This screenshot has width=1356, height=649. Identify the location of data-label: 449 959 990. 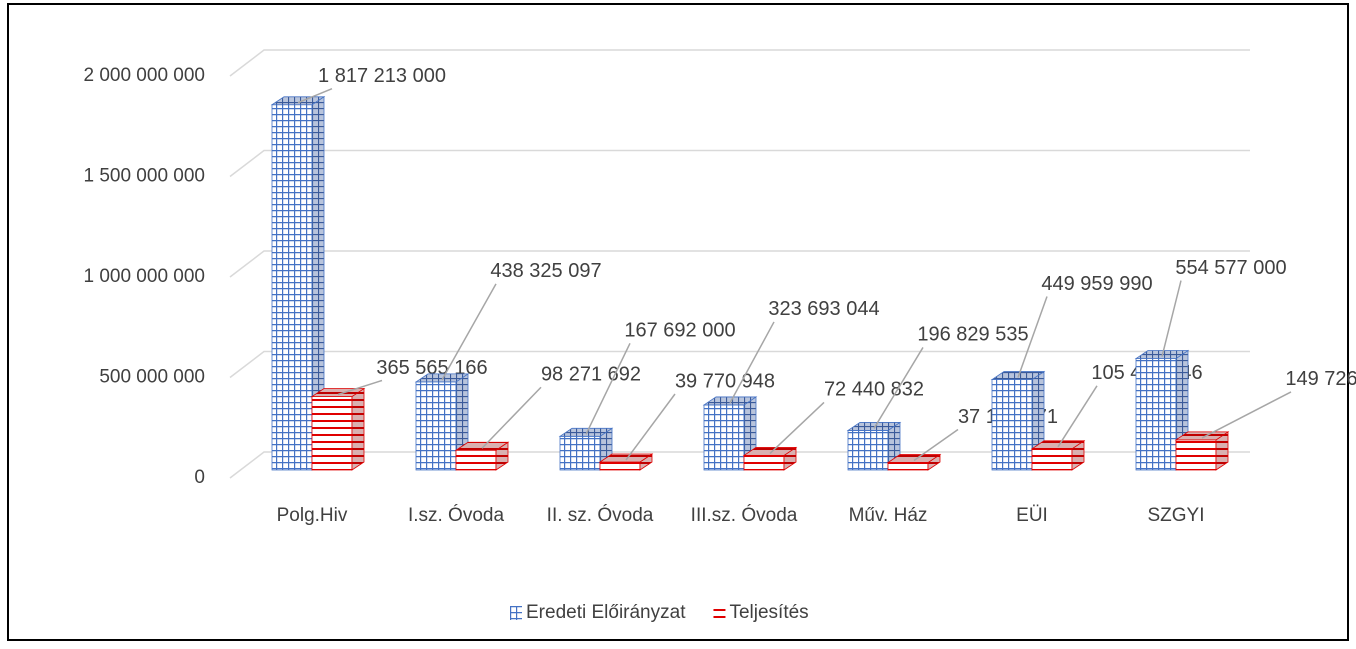
(1096, 284).